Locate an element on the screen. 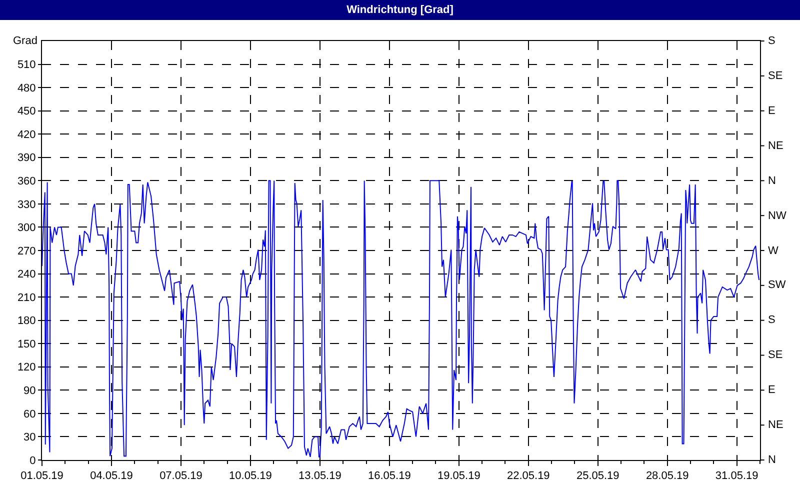 The image size is (800, 500). x-tick-label: 28.05.19 is located at coordinates (667, 476).